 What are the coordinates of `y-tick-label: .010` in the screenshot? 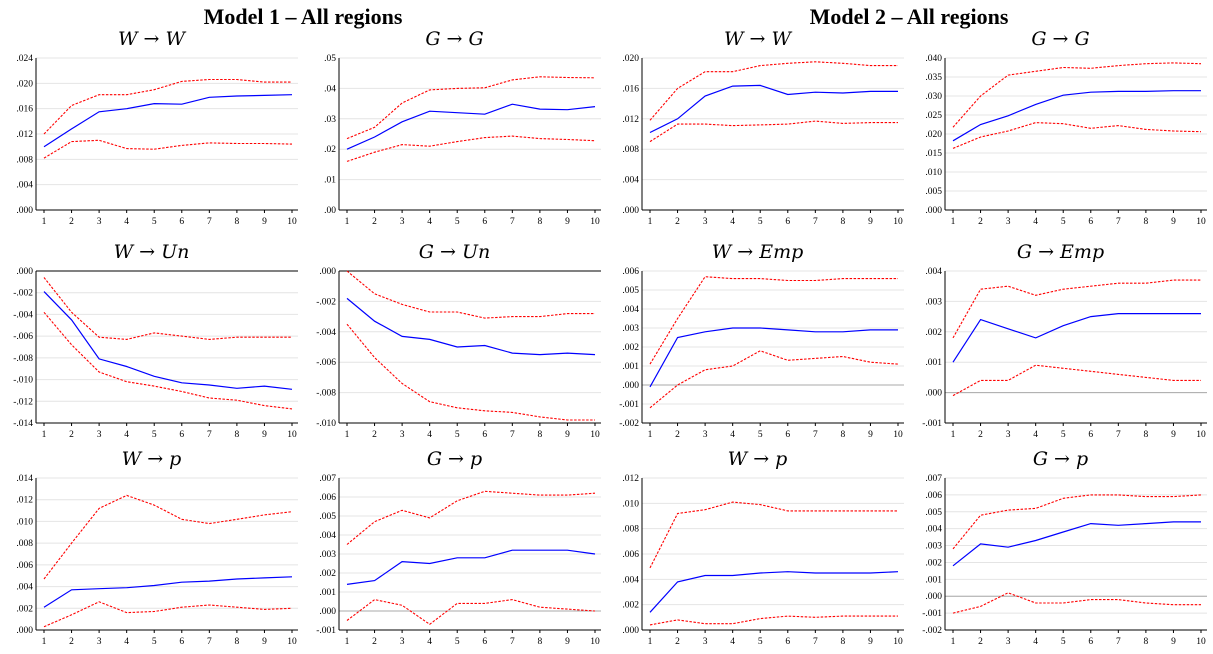 It's located at (933, 173).